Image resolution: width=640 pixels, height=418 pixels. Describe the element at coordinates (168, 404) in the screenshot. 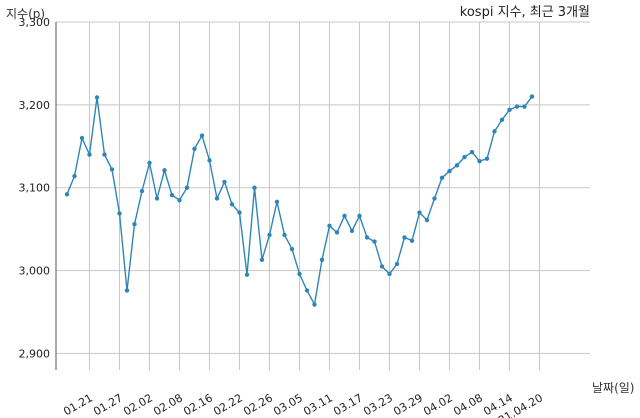

I see `x-tick-label: 02.08` at that location.